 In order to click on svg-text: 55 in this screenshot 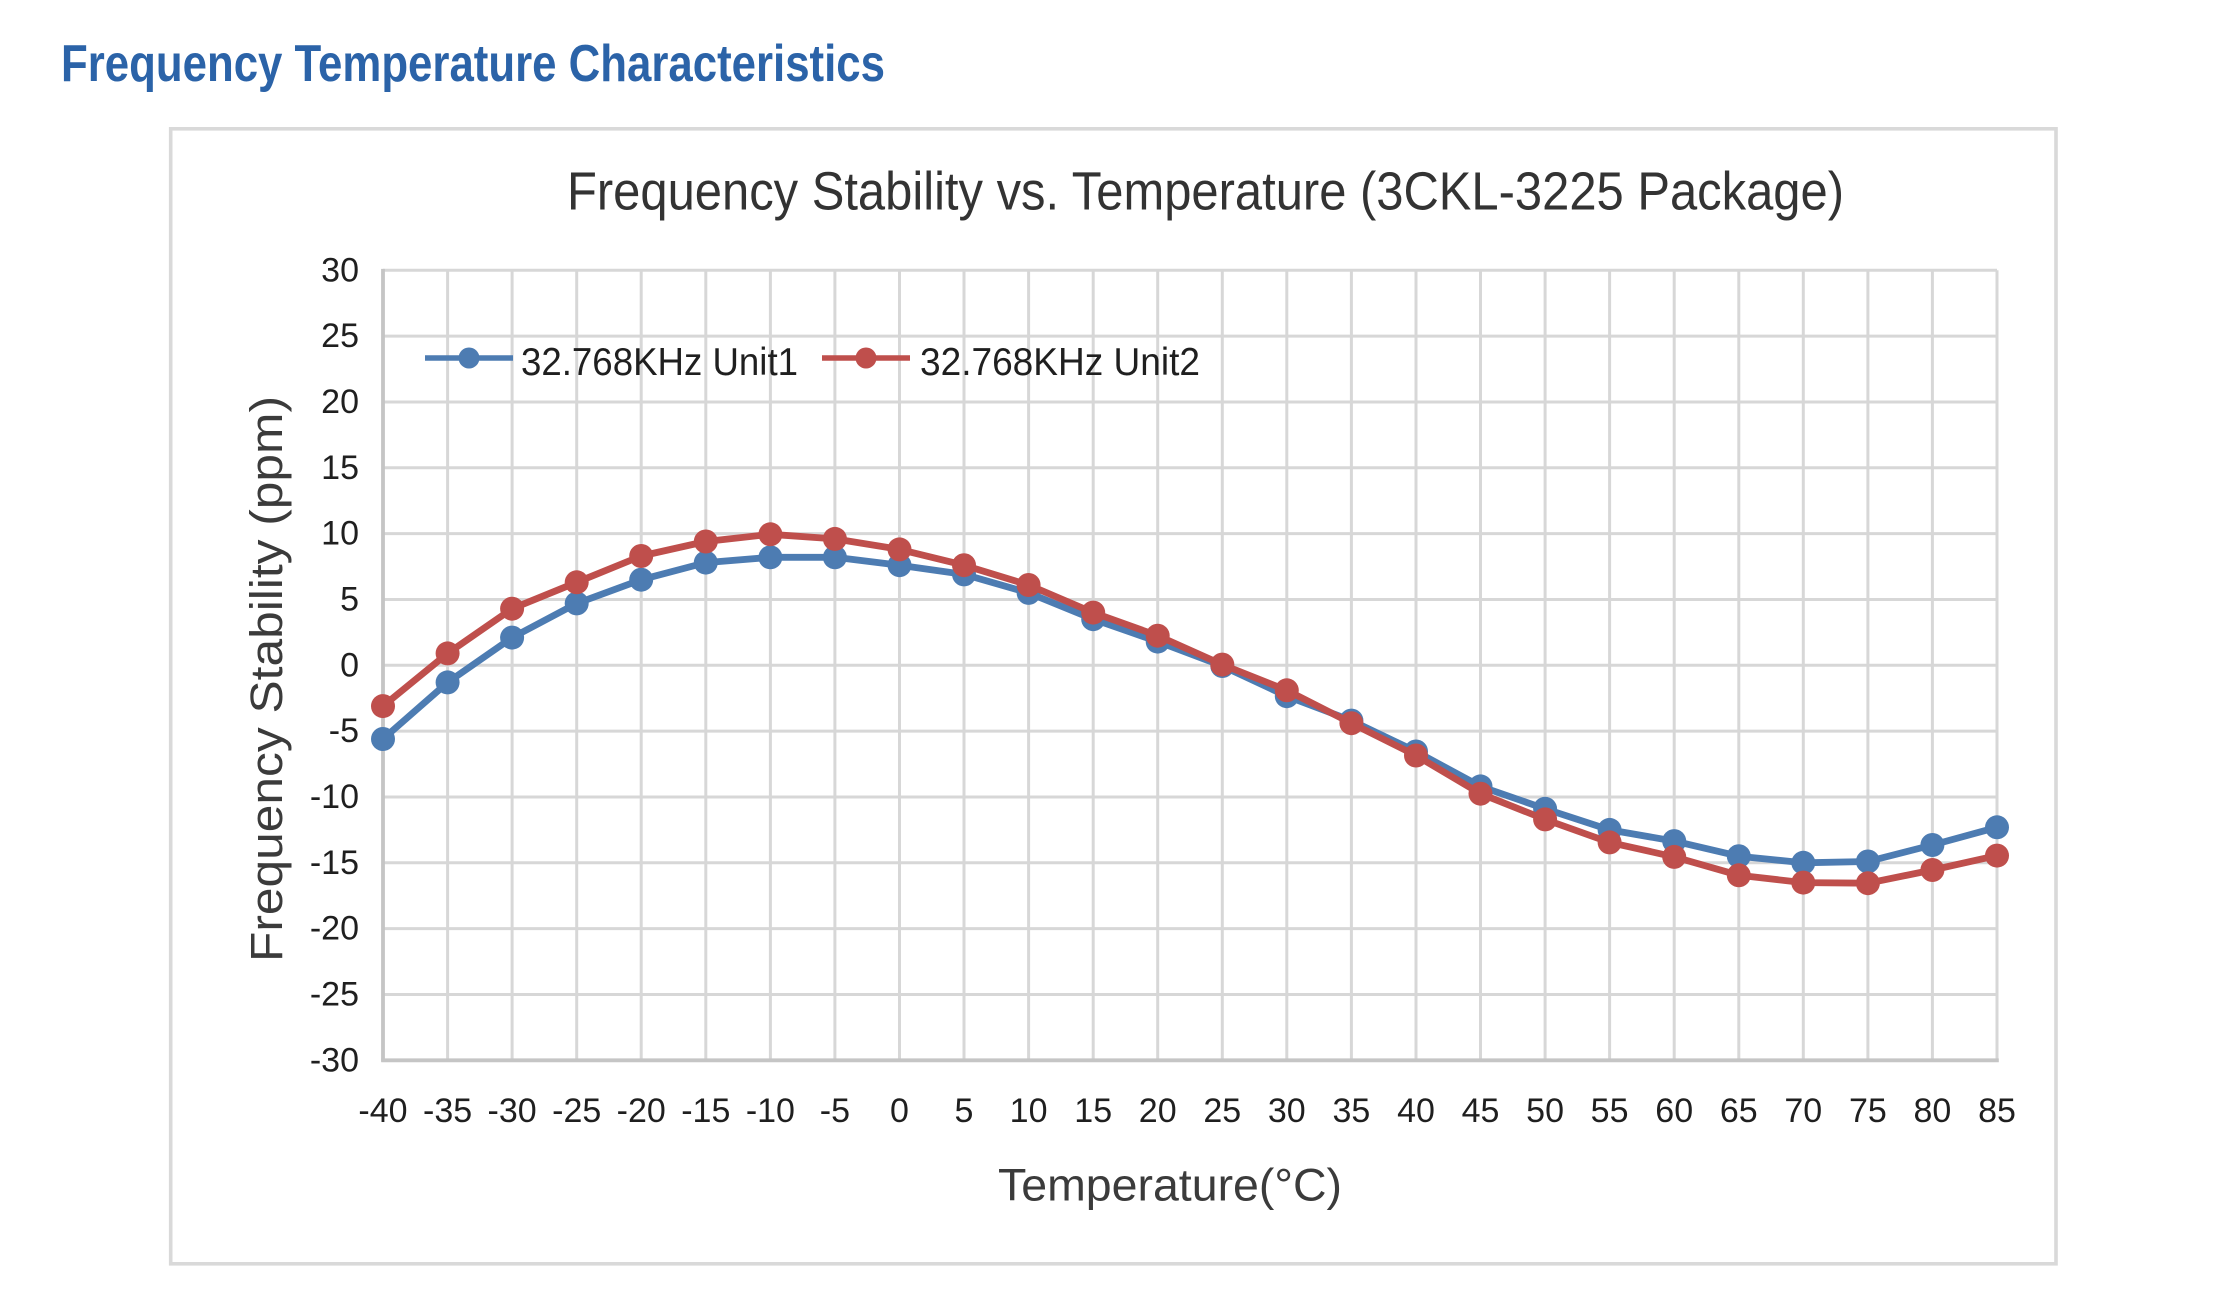, I will do `click(1610, 1111)`.